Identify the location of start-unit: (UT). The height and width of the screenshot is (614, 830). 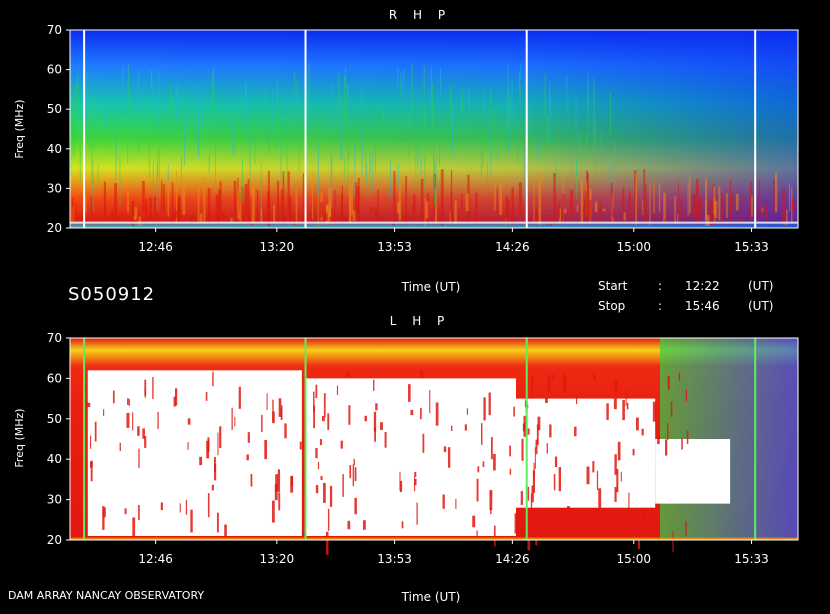
(760, 286).